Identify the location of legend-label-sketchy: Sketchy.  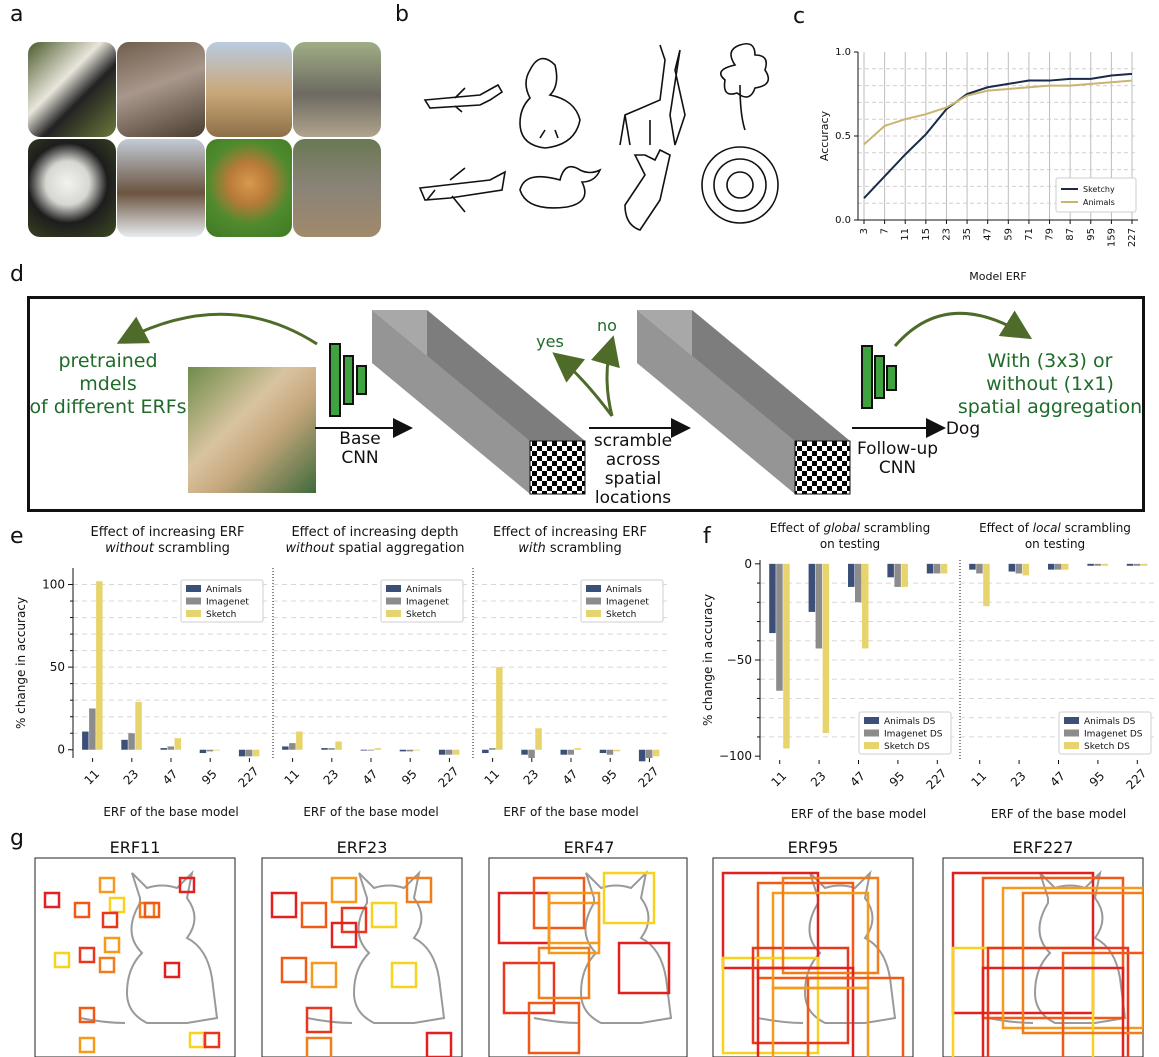
(1099, 189).